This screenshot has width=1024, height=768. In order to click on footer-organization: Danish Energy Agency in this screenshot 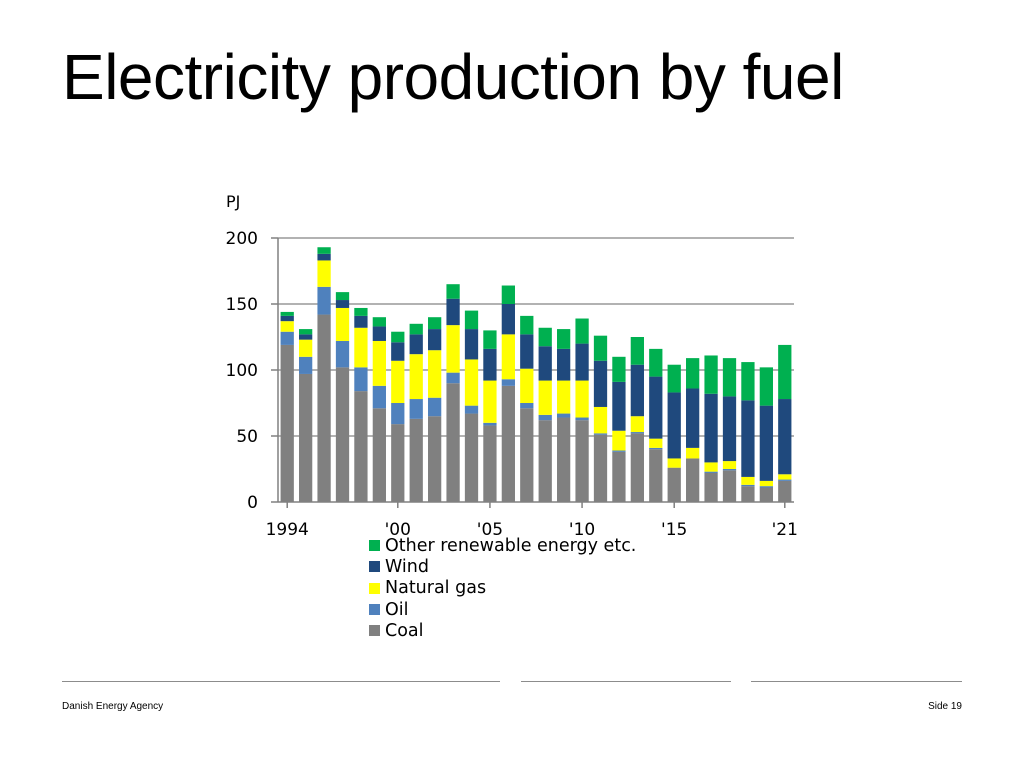, I will do `click(113, 706)`.